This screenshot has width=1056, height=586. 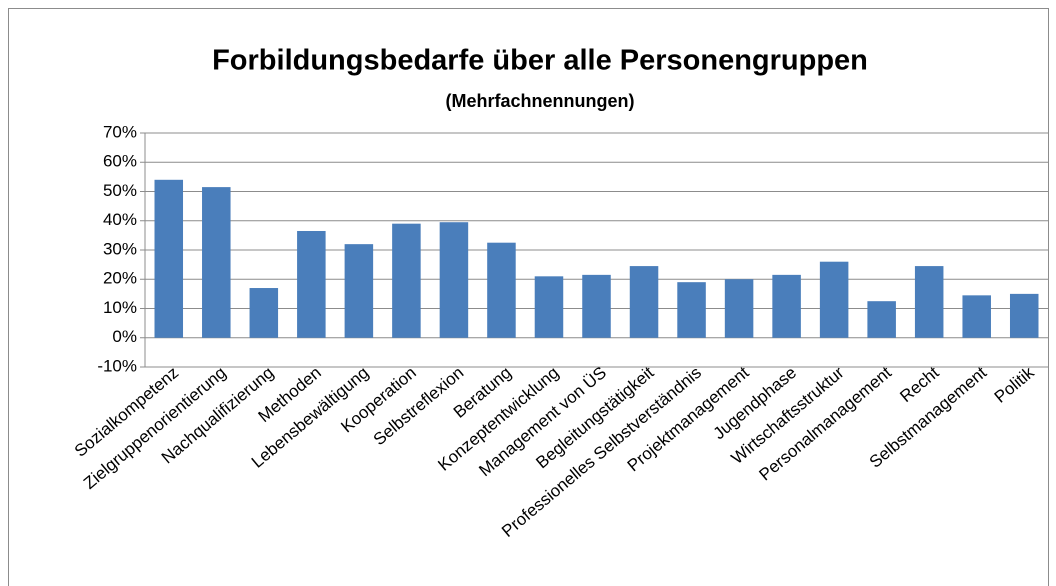 I want to click on y-tick-label: 70%, so click(x=120, y=131).